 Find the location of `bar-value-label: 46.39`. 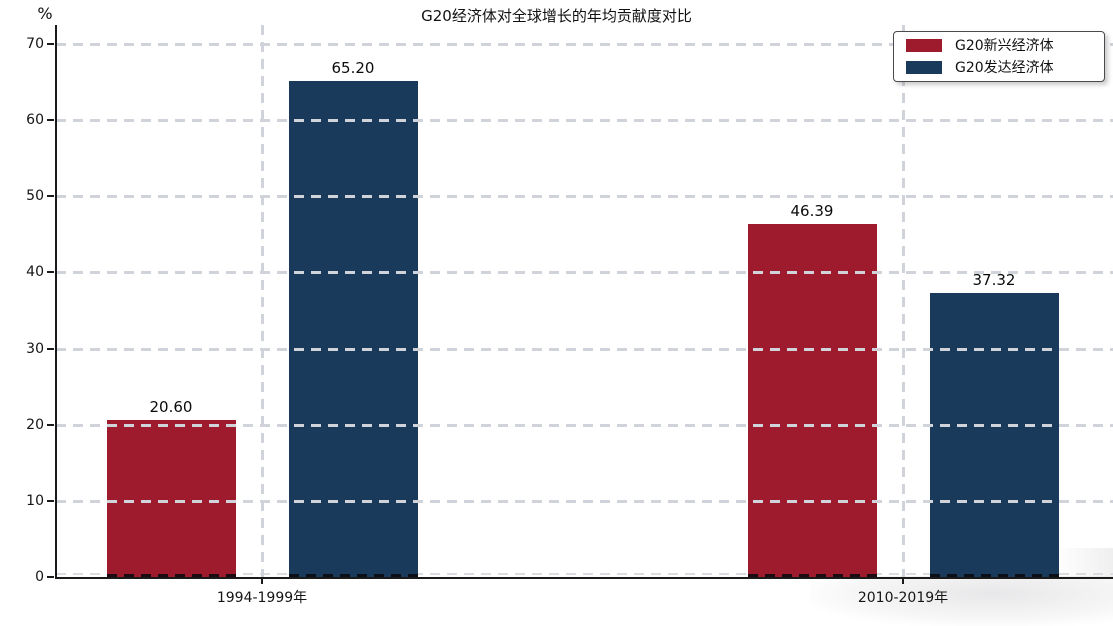

bar-value-label: 46.39 is located at coordinates (812, 210).